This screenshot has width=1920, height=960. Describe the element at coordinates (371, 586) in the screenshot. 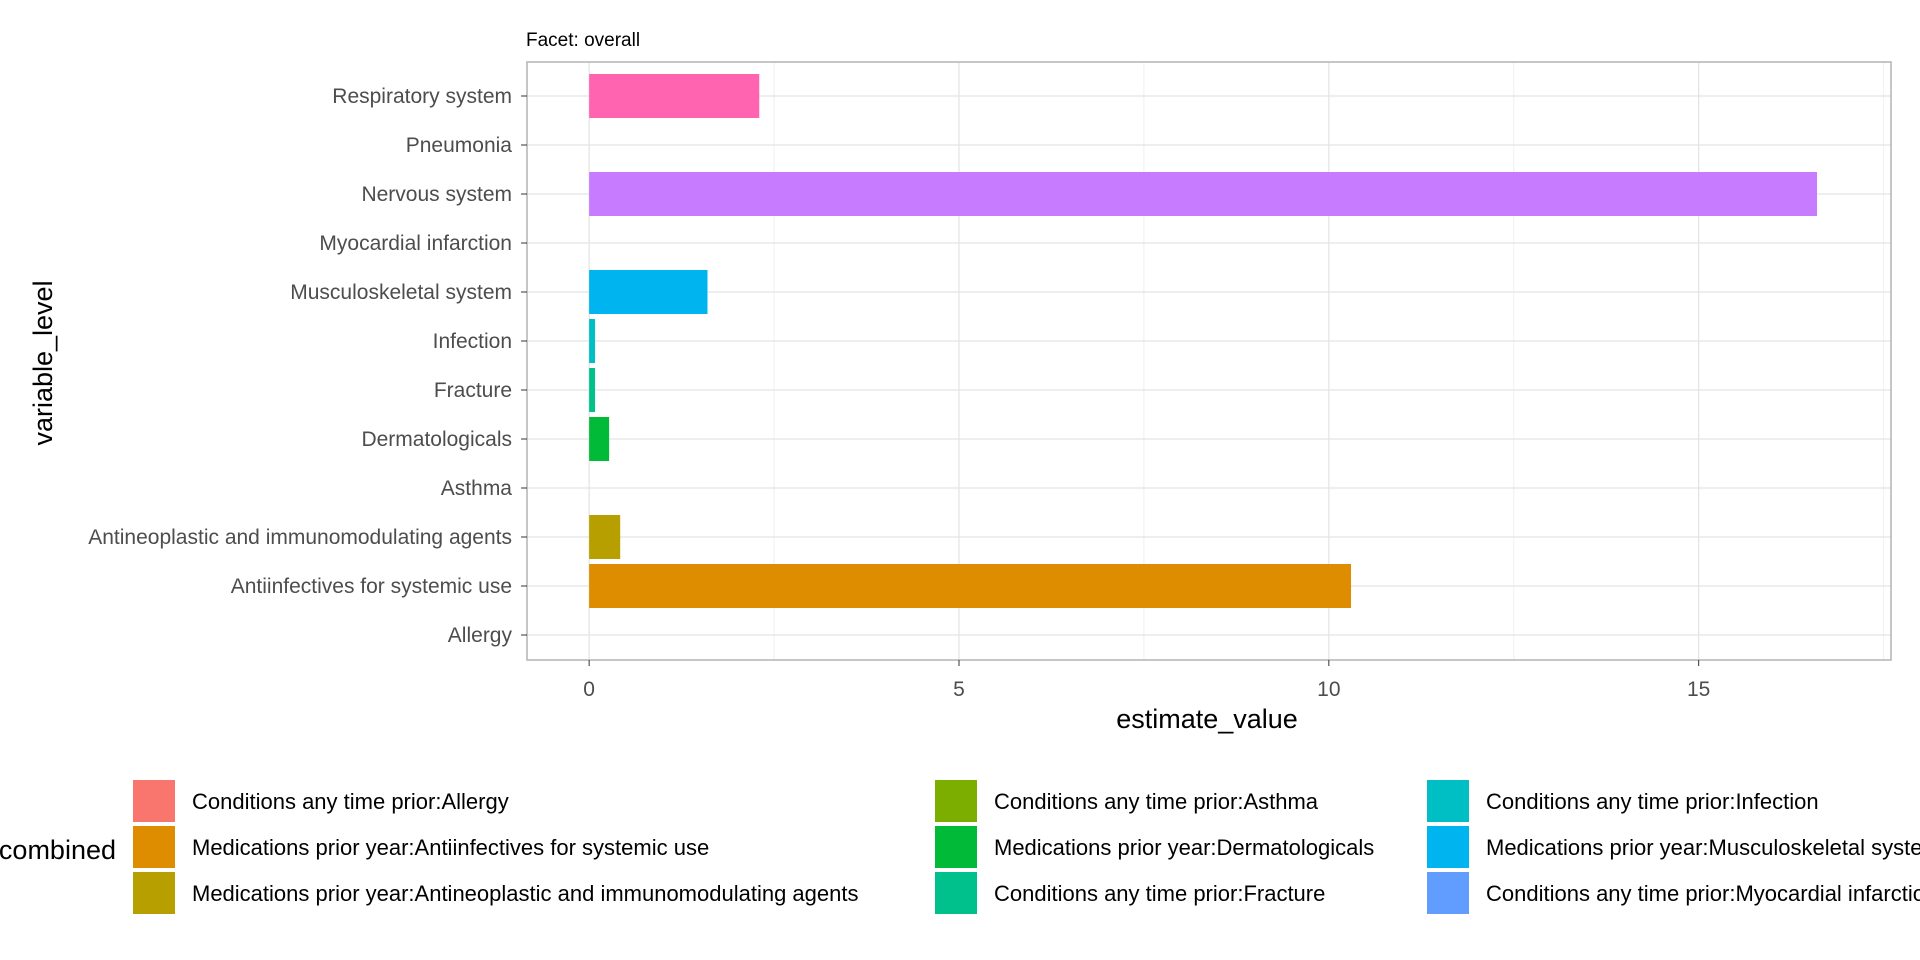

I see `y-tick-label: Antiinfectives for systemic use` at that location.